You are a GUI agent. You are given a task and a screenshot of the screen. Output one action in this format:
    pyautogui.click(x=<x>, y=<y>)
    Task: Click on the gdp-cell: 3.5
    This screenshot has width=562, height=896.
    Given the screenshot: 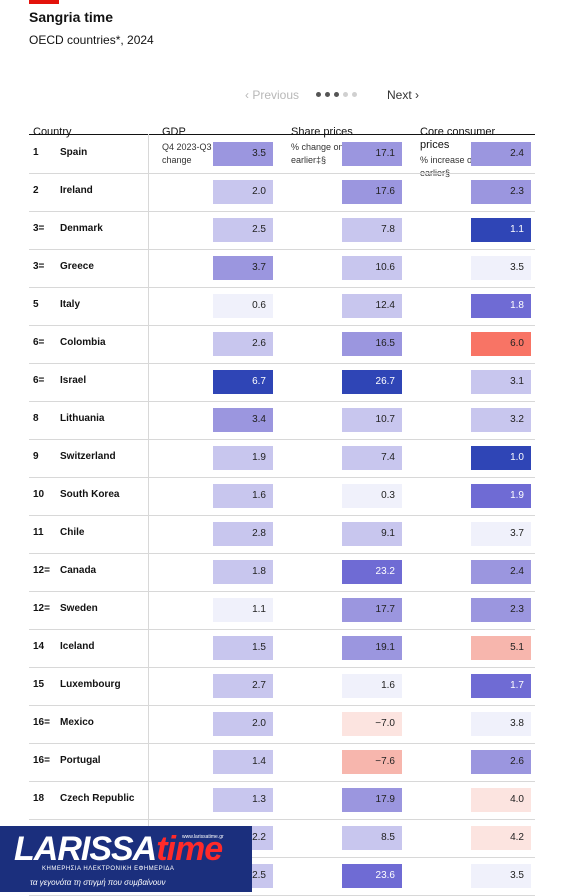 What is the action you would take?
    pyautogui.click(x=243, y=154)
    